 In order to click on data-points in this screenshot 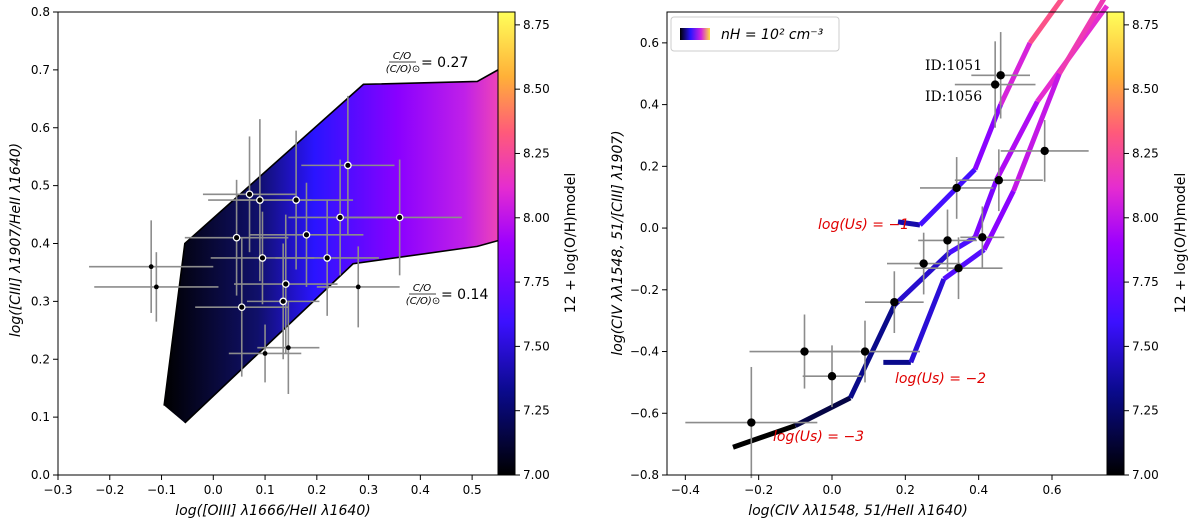, I will do `click(276, 258)`.